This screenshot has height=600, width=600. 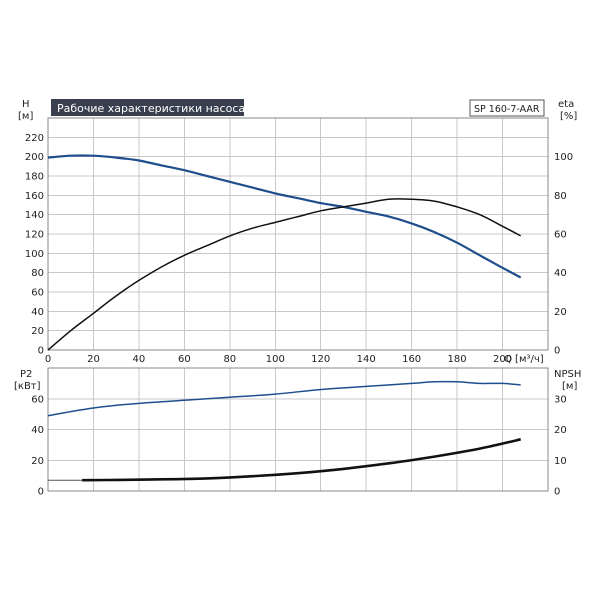 I want to click on y-right-tick-label: 80, so click(x=560, y=196).